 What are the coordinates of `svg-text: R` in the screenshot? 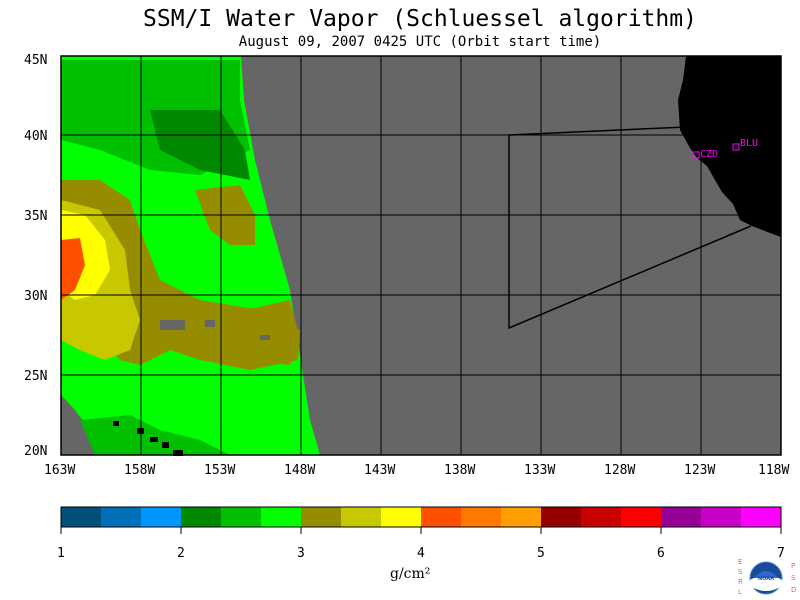 It's located at (740, 582).